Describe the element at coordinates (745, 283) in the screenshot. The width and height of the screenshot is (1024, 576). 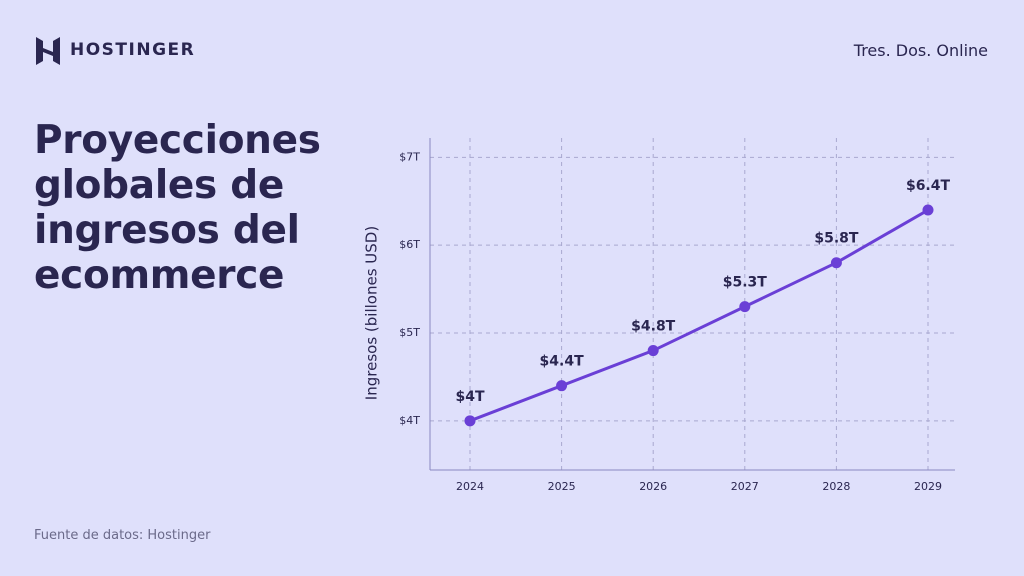
I see `data-label: $5.3T` at that location.